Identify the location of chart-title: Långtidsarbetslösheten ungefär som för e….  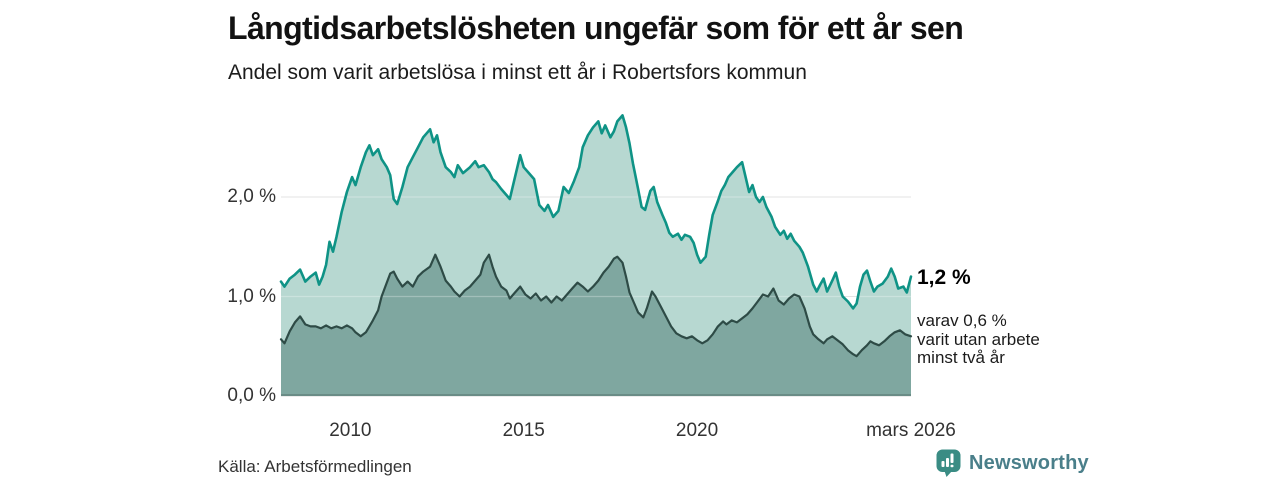
(596, 28).